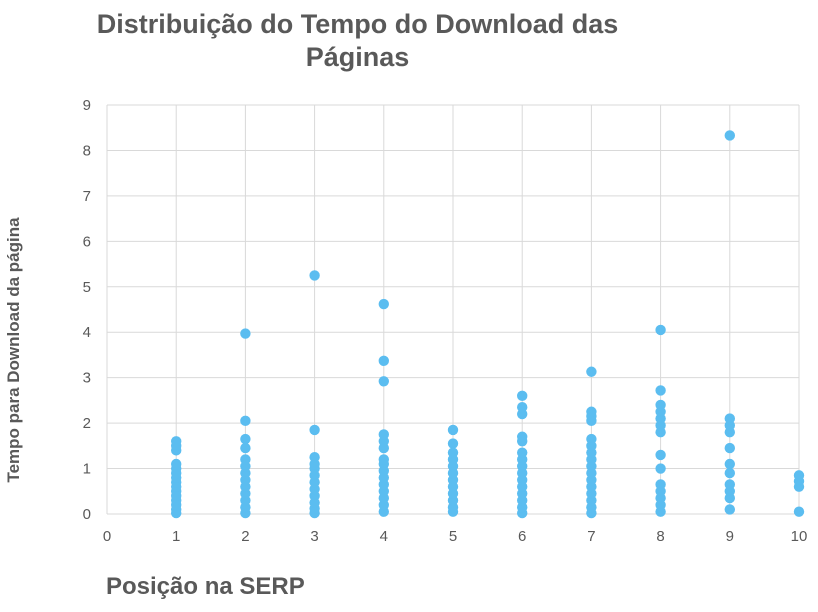 The height and width of the screenshot is (612, 818). Describe the element at coordinates (87, 423) in the screenshot. I see `y-tick-label: 2` at that location.